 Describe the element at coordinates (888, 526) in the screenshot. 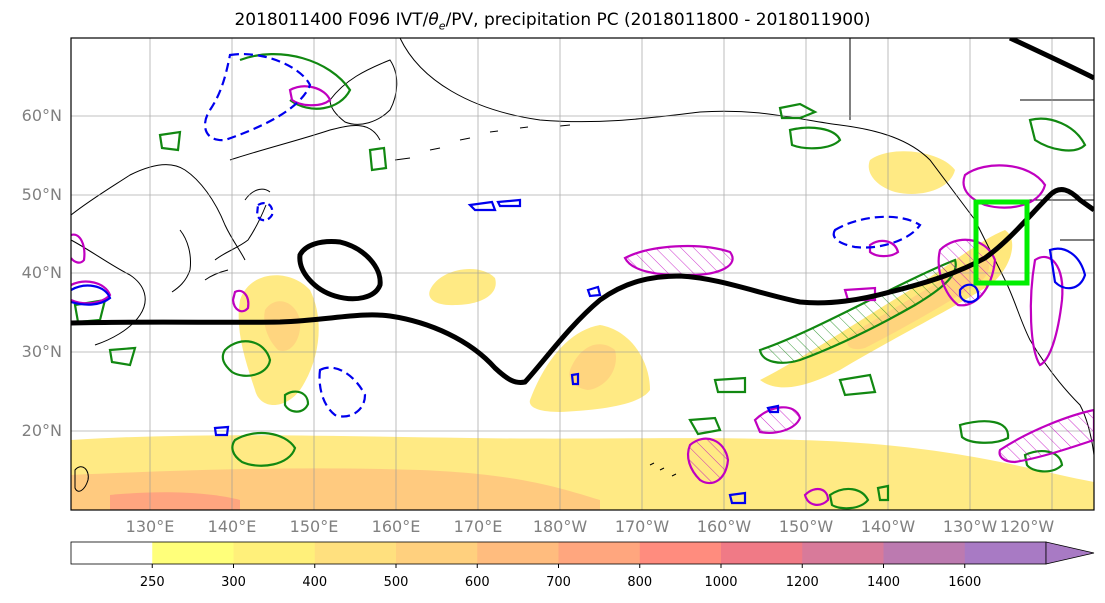

I see `lon-label-140w: 140°W` at that location.